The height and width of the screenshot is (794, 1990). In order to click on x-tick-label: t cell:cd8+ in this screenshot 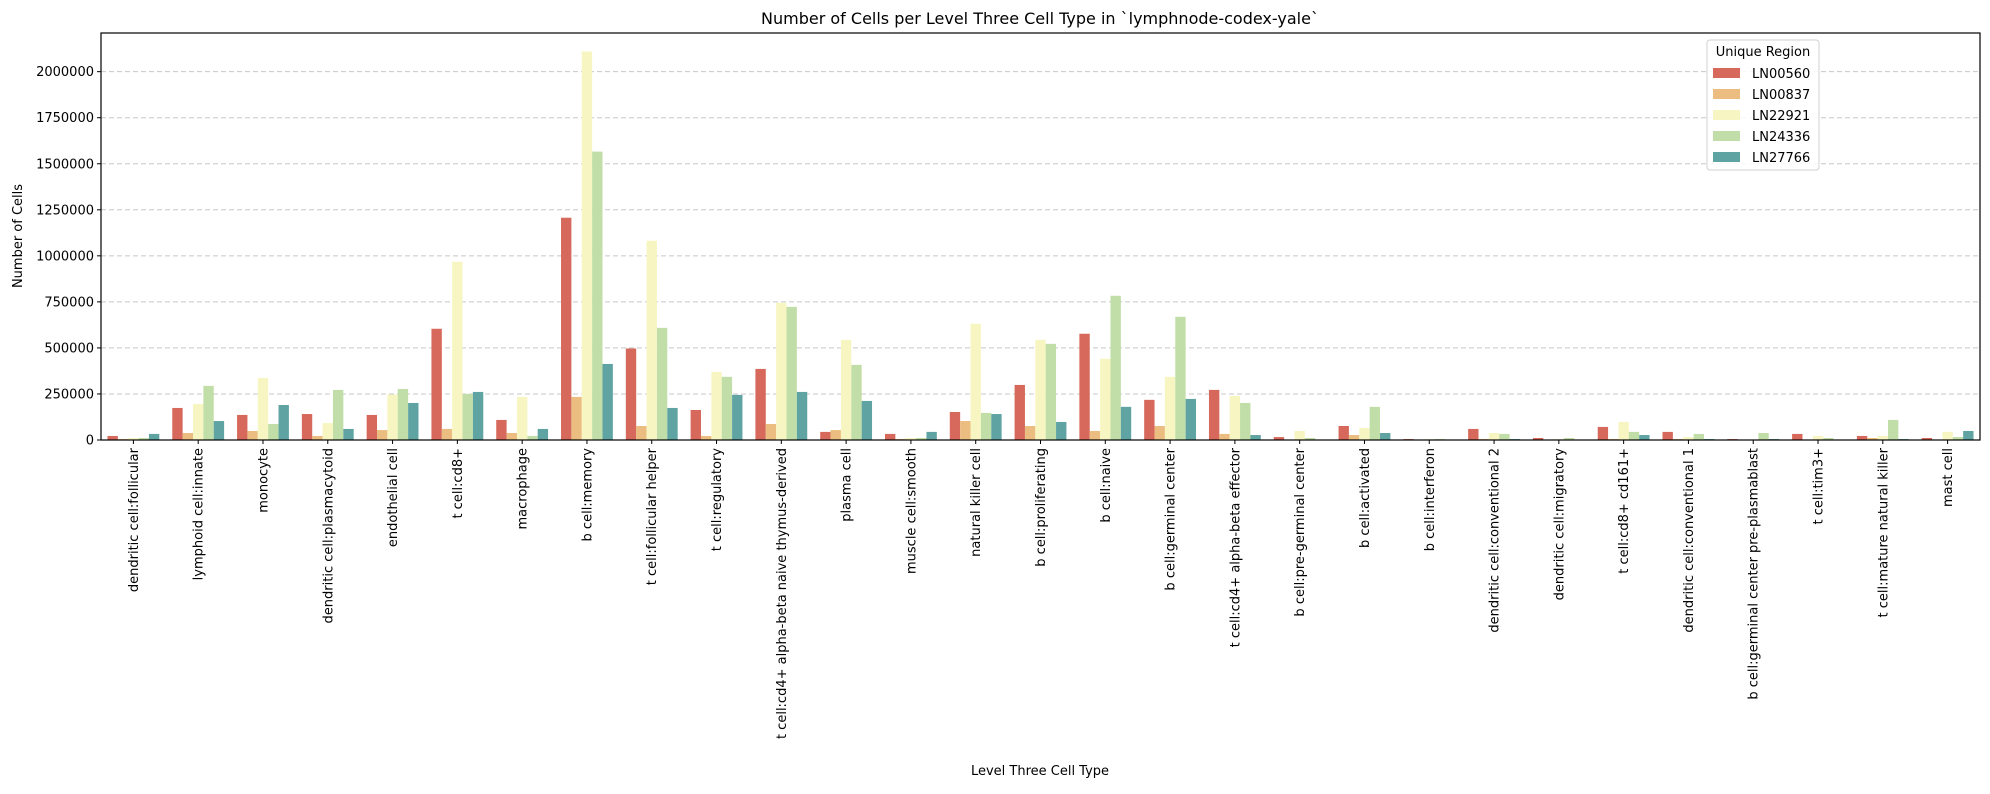, I will do `click(458, 483)`.